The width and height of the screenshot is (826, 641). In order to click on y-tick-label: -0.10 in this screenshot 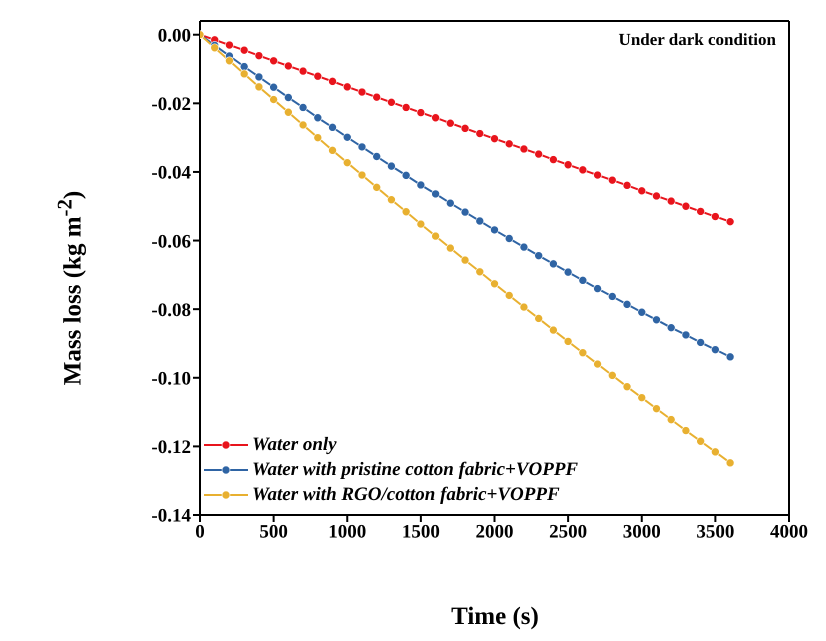, I will do `click(171, 379)`.